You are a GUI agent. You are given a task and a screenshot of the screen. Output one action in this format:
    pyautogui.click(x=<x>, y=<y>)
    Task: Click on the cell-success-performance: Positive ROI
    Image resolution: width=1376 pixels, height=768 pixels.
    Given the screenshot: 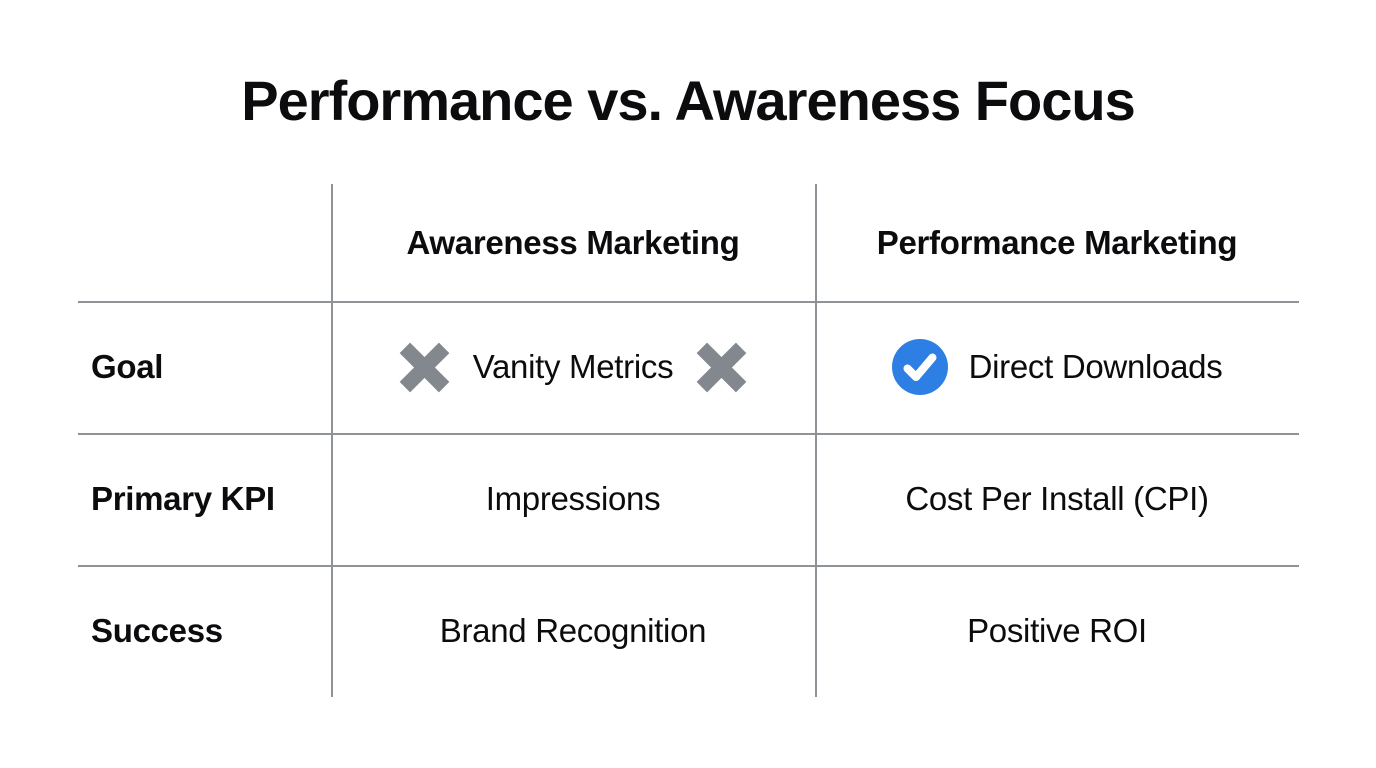 What is the action you would take?
    pyautogui.click(x=1057, y=630)
    